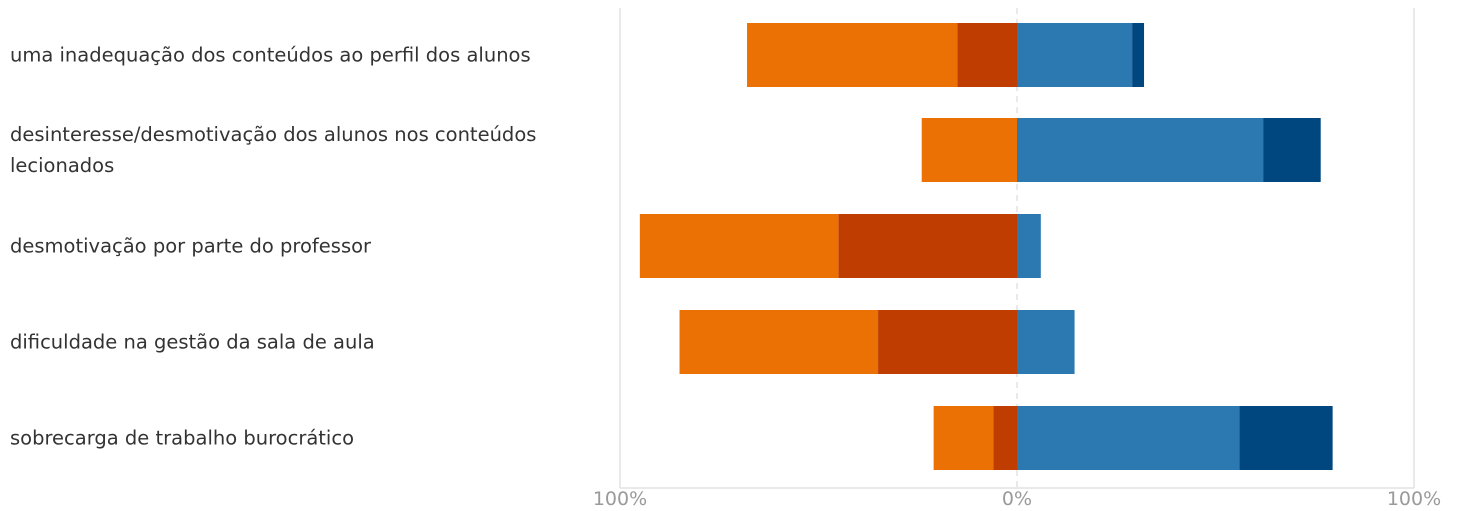 This screenshot has width=1462, height=511. Describe the element at coordinates (1046, 342) in the screenshot. I see `bar-segment-row4-series3` at that location.